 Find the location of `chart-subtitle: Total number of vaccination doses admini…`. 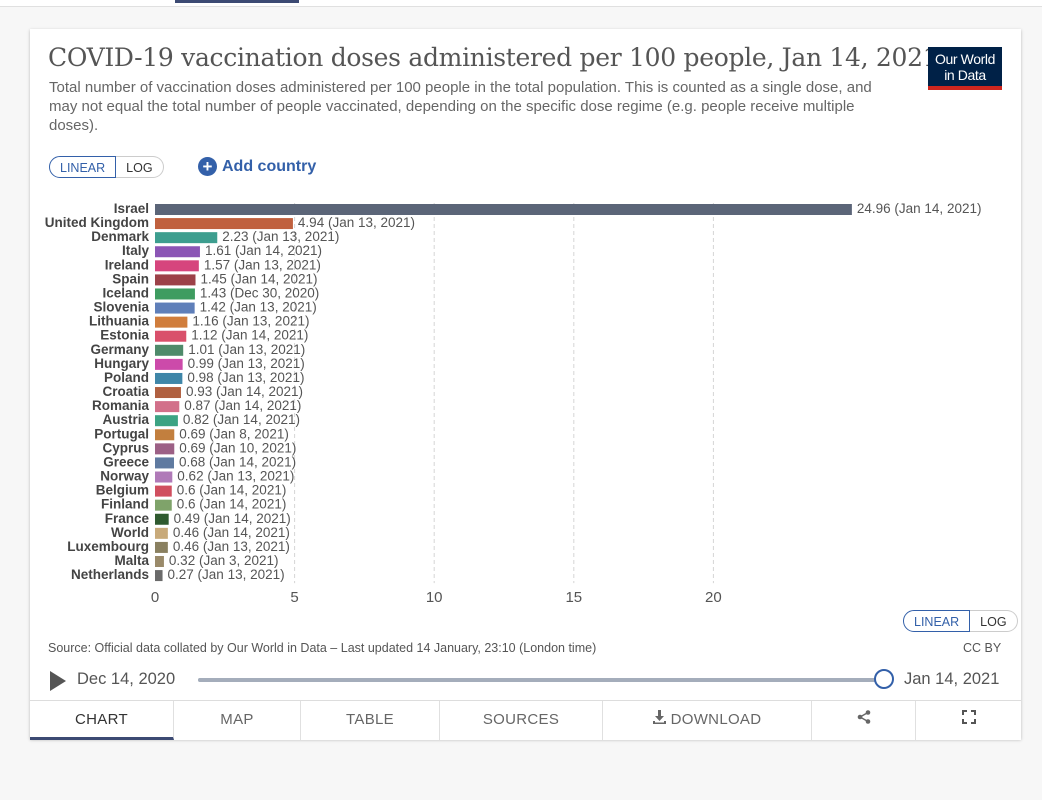

chart-subtitle: Total number of vaccination doses admini… is located at coordinates (460, 106).